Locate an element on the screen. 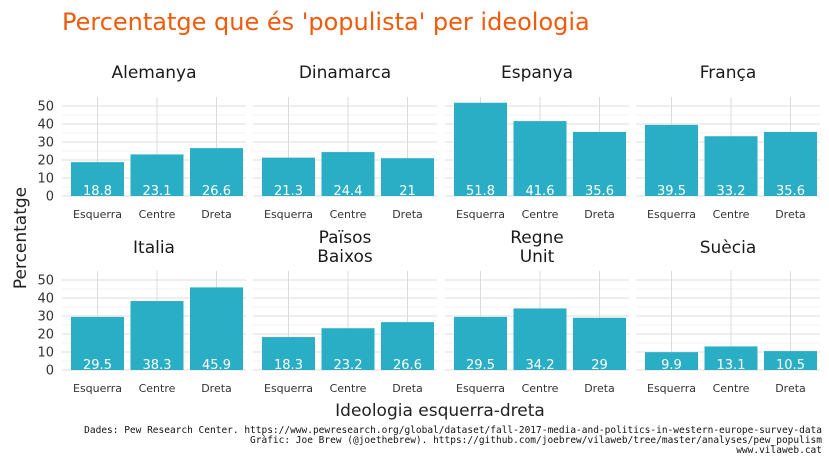  bar-value-label: 18.8 is located at coordinates (97, 191).